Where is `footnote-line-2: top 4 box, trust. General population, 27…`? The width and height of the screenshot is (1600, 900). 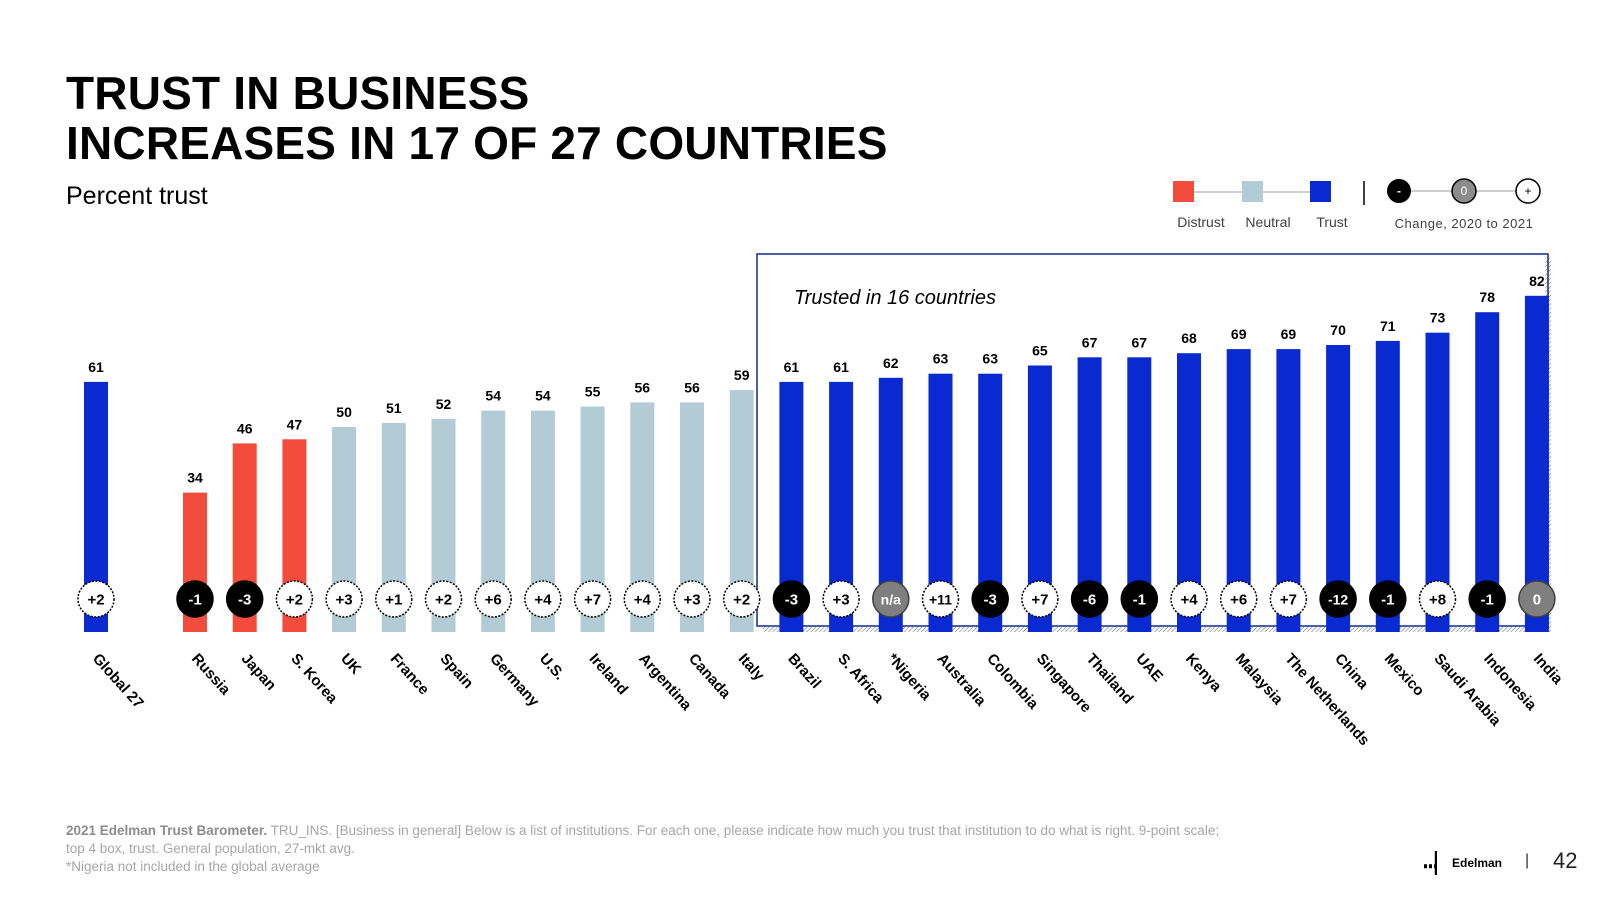 footnote-line-2: top 4 box, trust. General population, 27… is located at coordinates (210, 848).